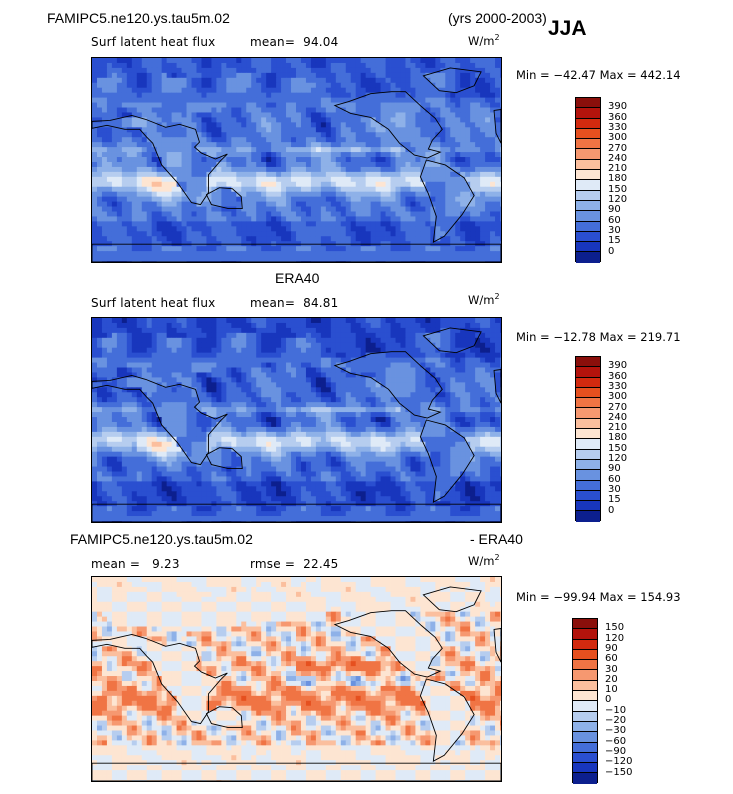 This screenshot has width=733, height=794. Describe the element at coordinates (611, 679) in the screenshot. I see `colorbar-tick-label: 20` at that location.